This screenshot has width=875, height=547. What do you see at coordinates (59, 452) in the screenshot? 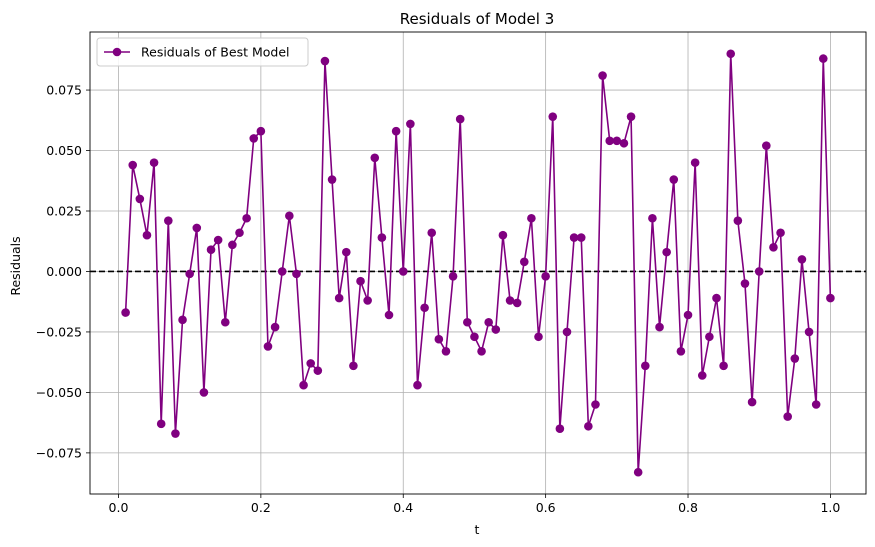
I see `y-tick-label: −0.075` at bounding box center [59, 452].